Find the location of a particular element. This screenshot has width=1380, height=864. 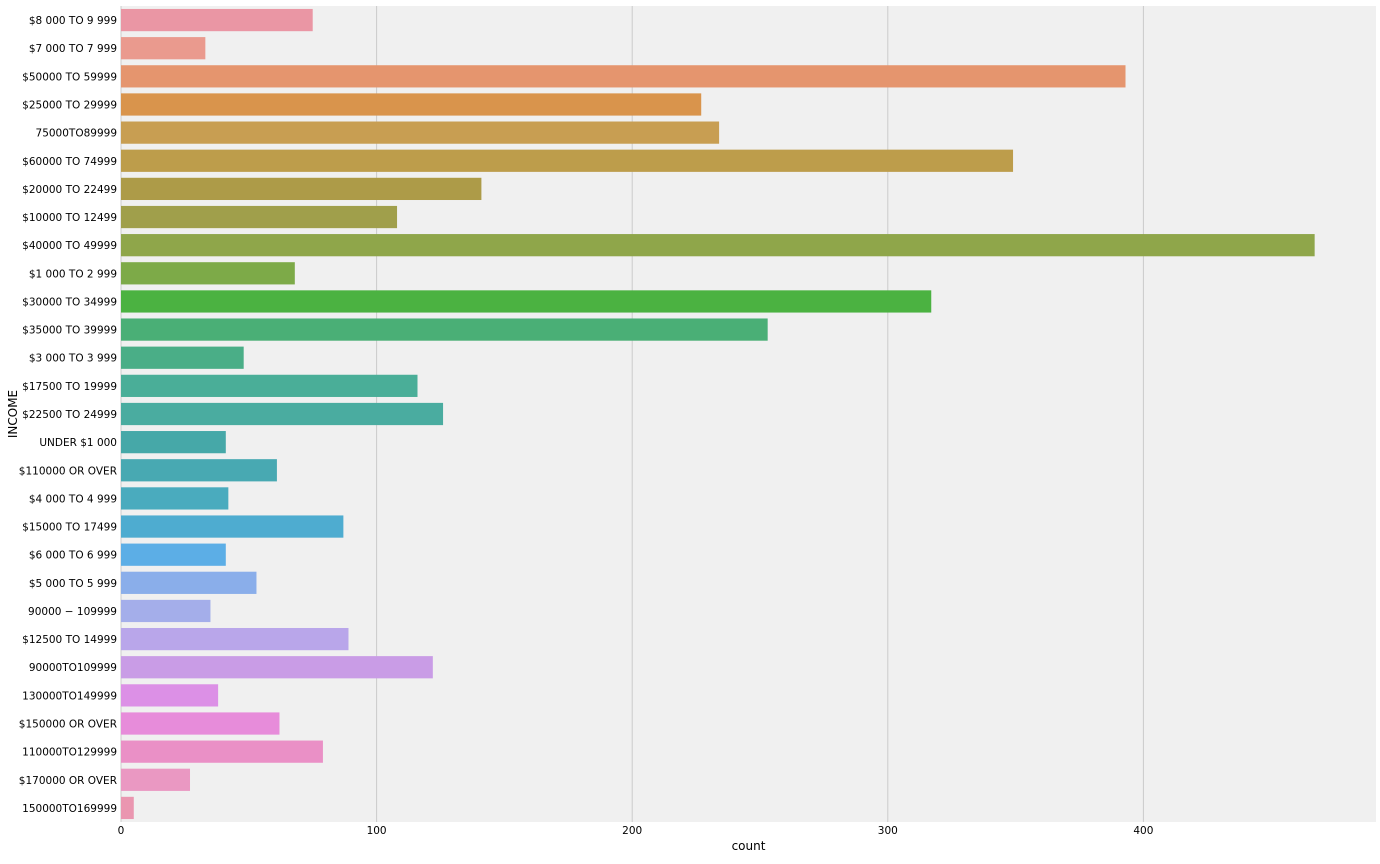

y-tick-label: $150000 OR OVER is located at coordinates (68, 725).